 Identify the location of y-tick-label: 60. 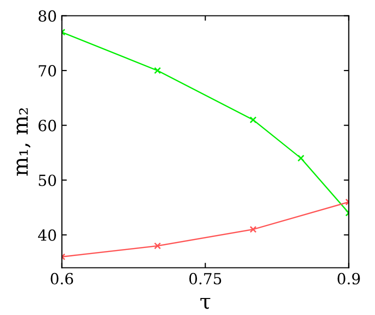
(47, 126).